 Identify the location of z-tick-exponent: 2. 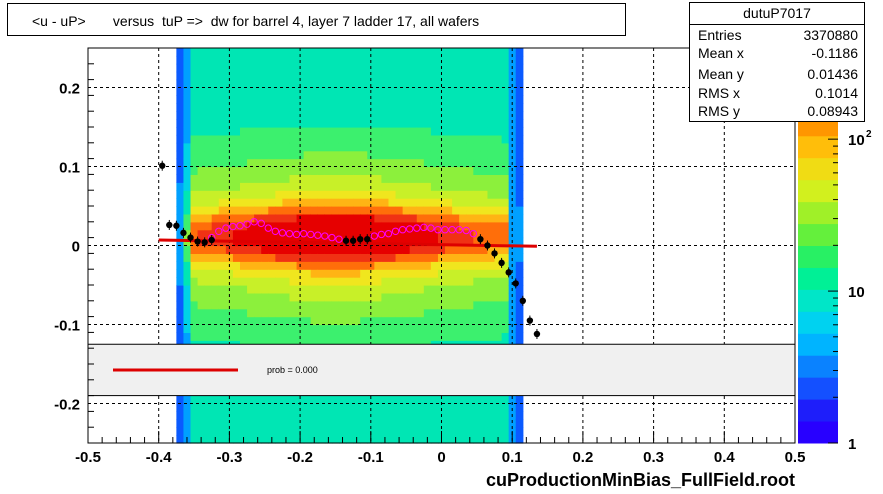
(869, 134).